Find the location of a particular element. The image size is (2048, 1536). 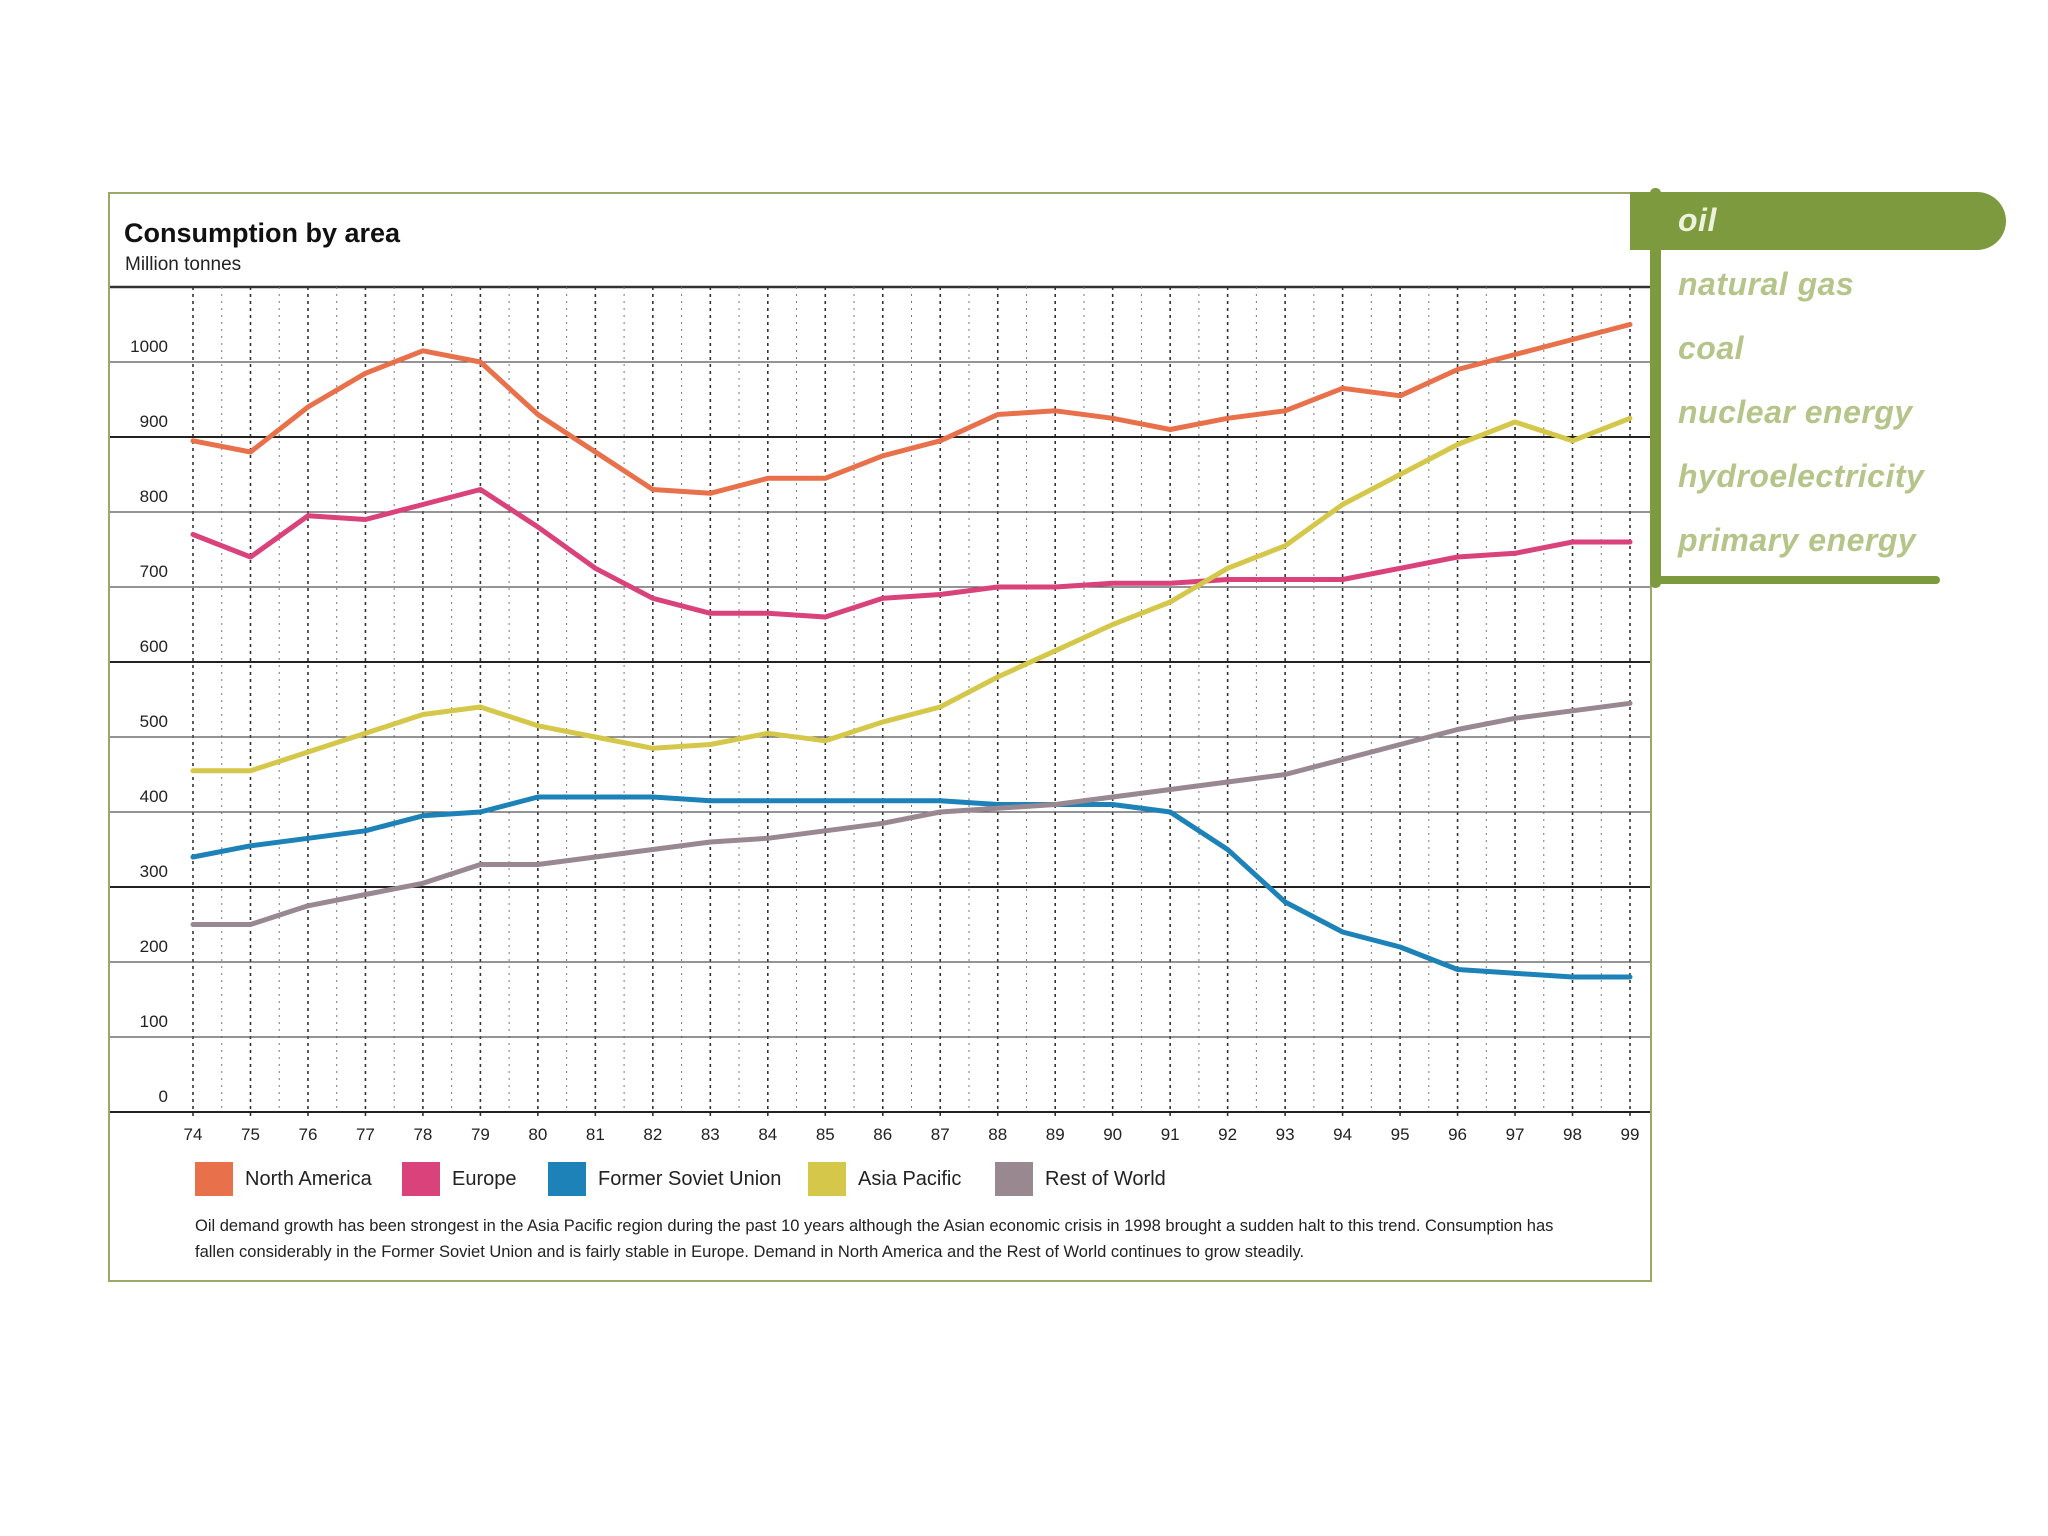

tab-oil: oil is located at coordinates (1697, 220).